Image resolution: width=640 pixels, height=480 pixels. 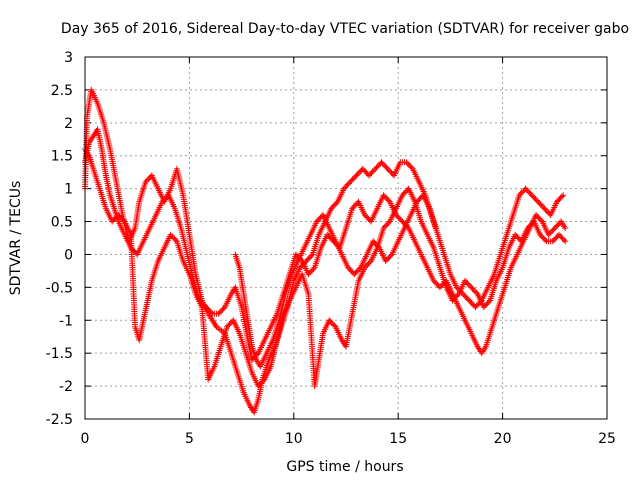 What do you see at coordinates (66, 387) in the screenshot?
I see `y-tick-label: -2` at bounding box center [66, 387].